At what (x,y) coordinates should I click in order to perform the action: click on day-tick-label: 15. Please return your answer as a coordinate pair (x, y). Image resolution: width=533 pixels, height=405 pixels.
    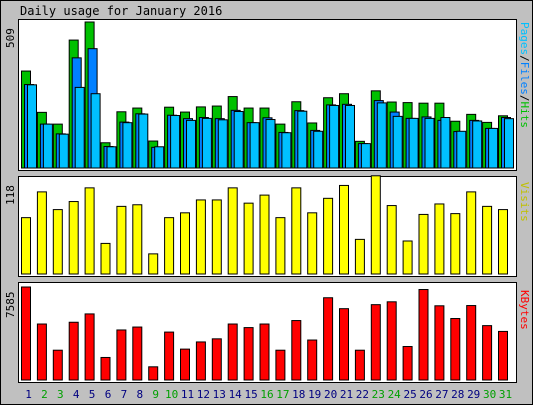
    Looking at the image, I should click on (250, 394).